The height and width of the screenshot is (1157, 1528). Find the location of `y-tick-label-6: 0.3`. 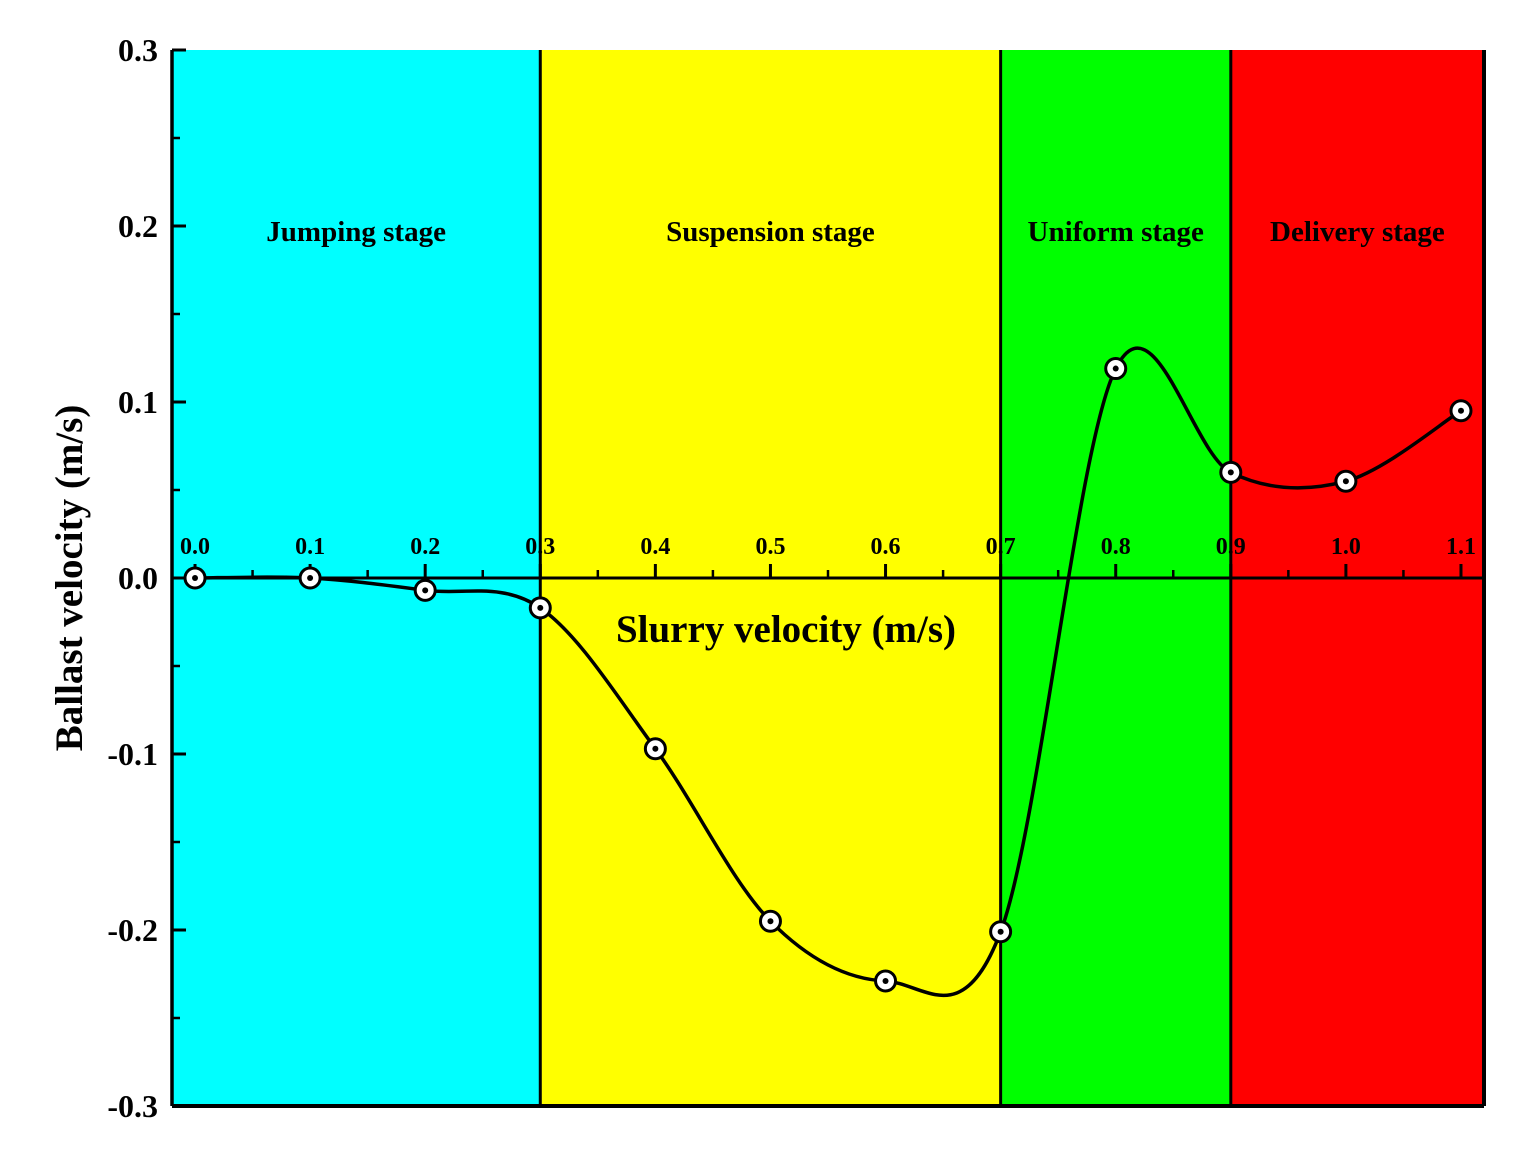

y-tick-label-6: 0.3 is located at coordinates (138, 50).